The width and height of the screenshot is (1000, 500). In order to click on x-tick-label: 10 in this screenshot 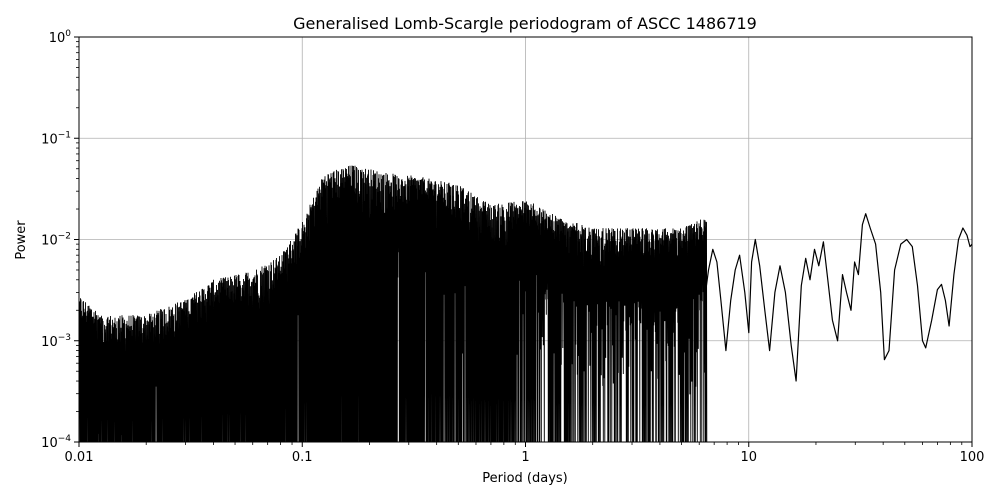, I will do `click(748, 457)`.